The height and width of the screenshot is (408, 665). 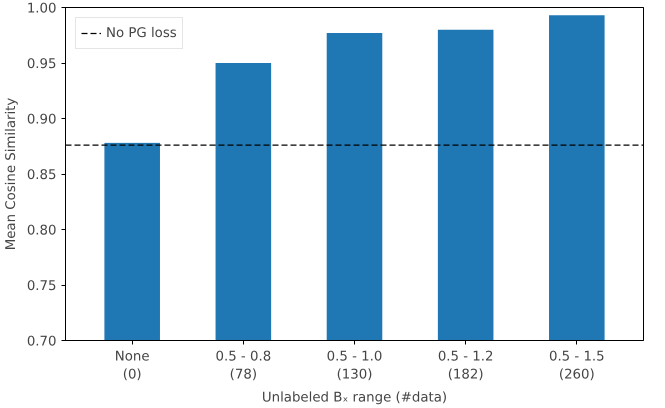 What do you see at coordinates (41, 9) in the screenshot?
I see `y-tick-label: 1.00` at bounding box center [41, 9].